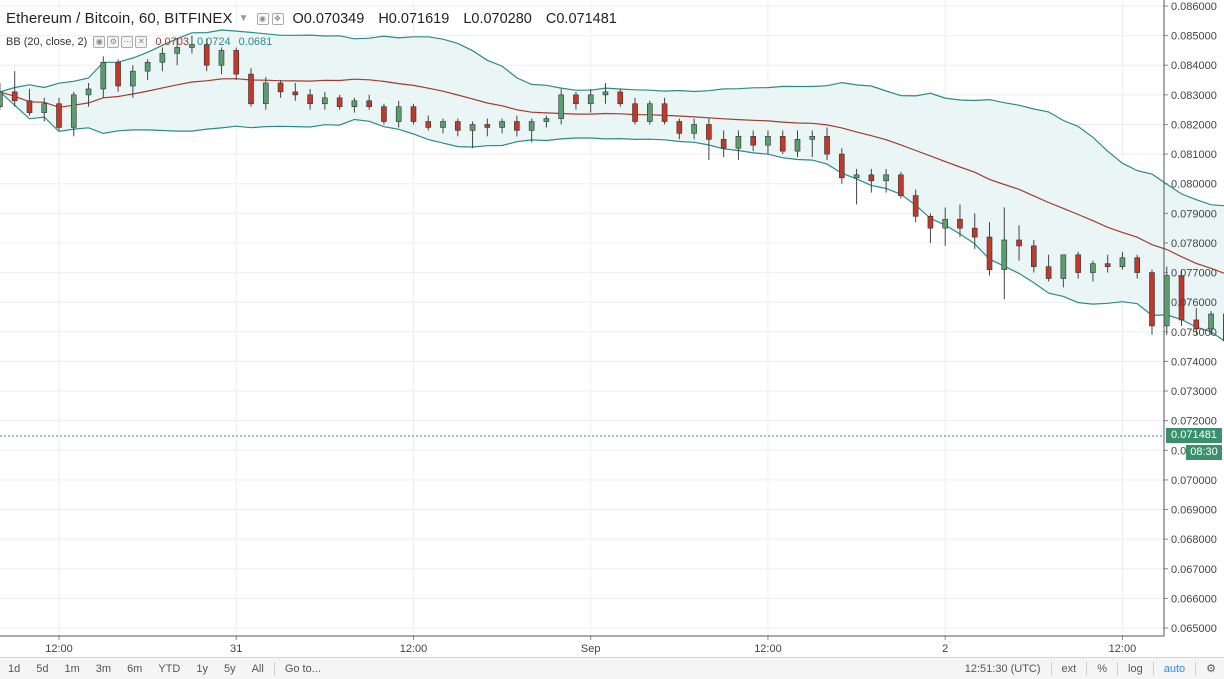  Describe the element at coordinates (1135, 668) in the screenshot. I see `log-toggle: log` at that location.